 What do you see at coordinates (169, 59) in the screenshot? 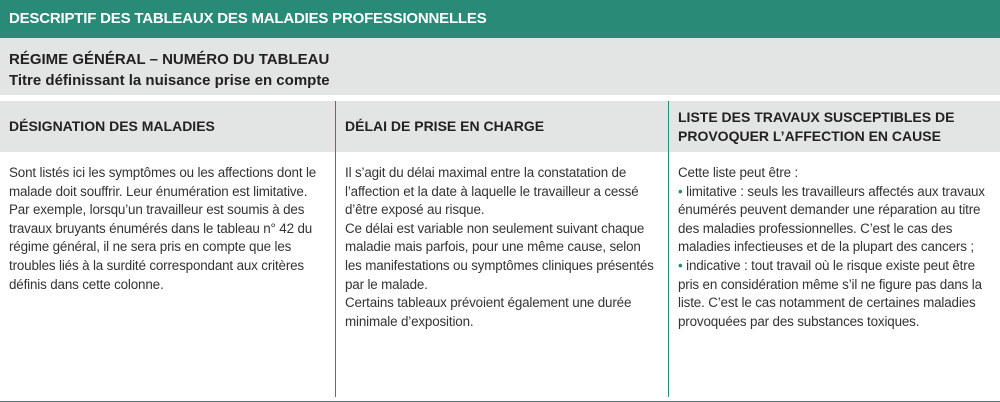
I see `subheader-line: RÉGIME GÉNÉRAL – NUMÉRO DU TABLEAU` at bounding box center [169, 59].